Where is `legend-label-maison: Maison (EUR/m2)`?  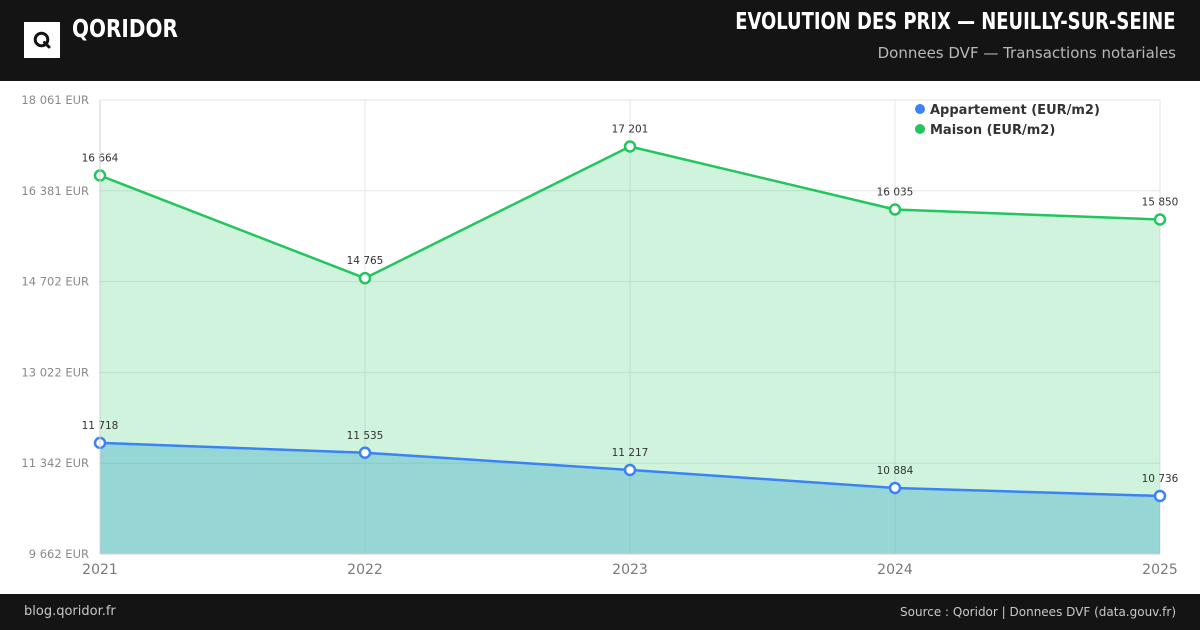 legend-label-maison: Maison (EUR/m2) is located at coordinates (992, 130).